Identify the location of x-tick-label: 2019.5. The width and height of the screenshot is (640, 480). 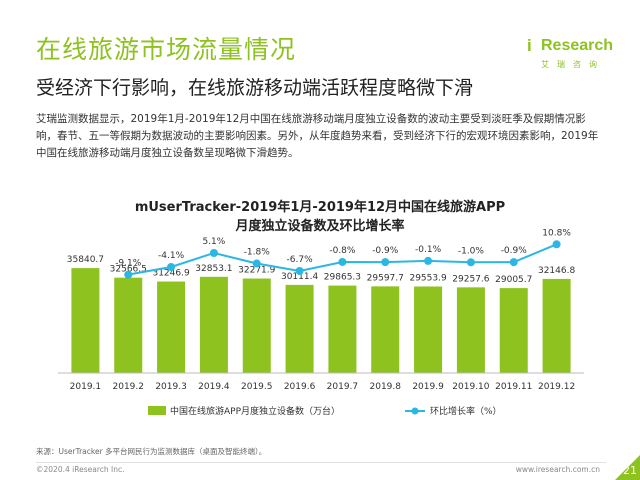
(257, 387).